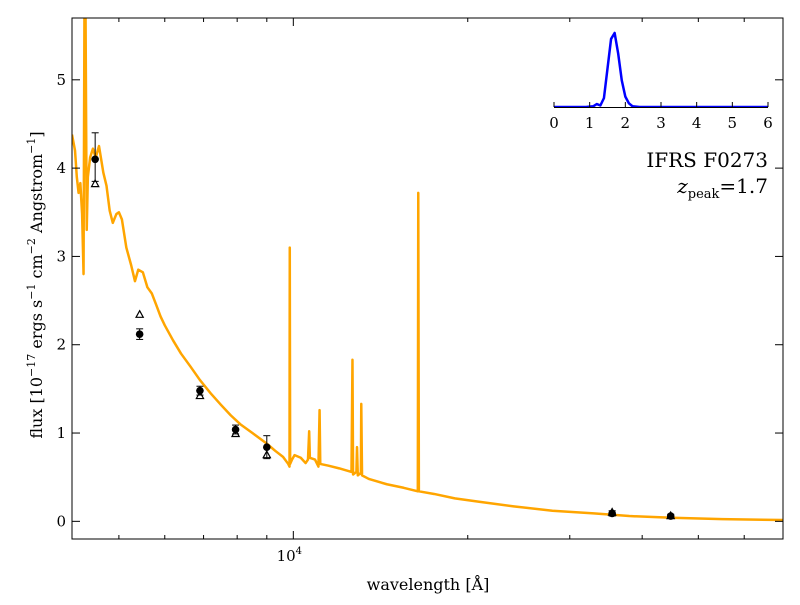  Describe the element at coordinates (590, 123) in the screenshot. I see `inset-x-tick-label: 1` at that location.